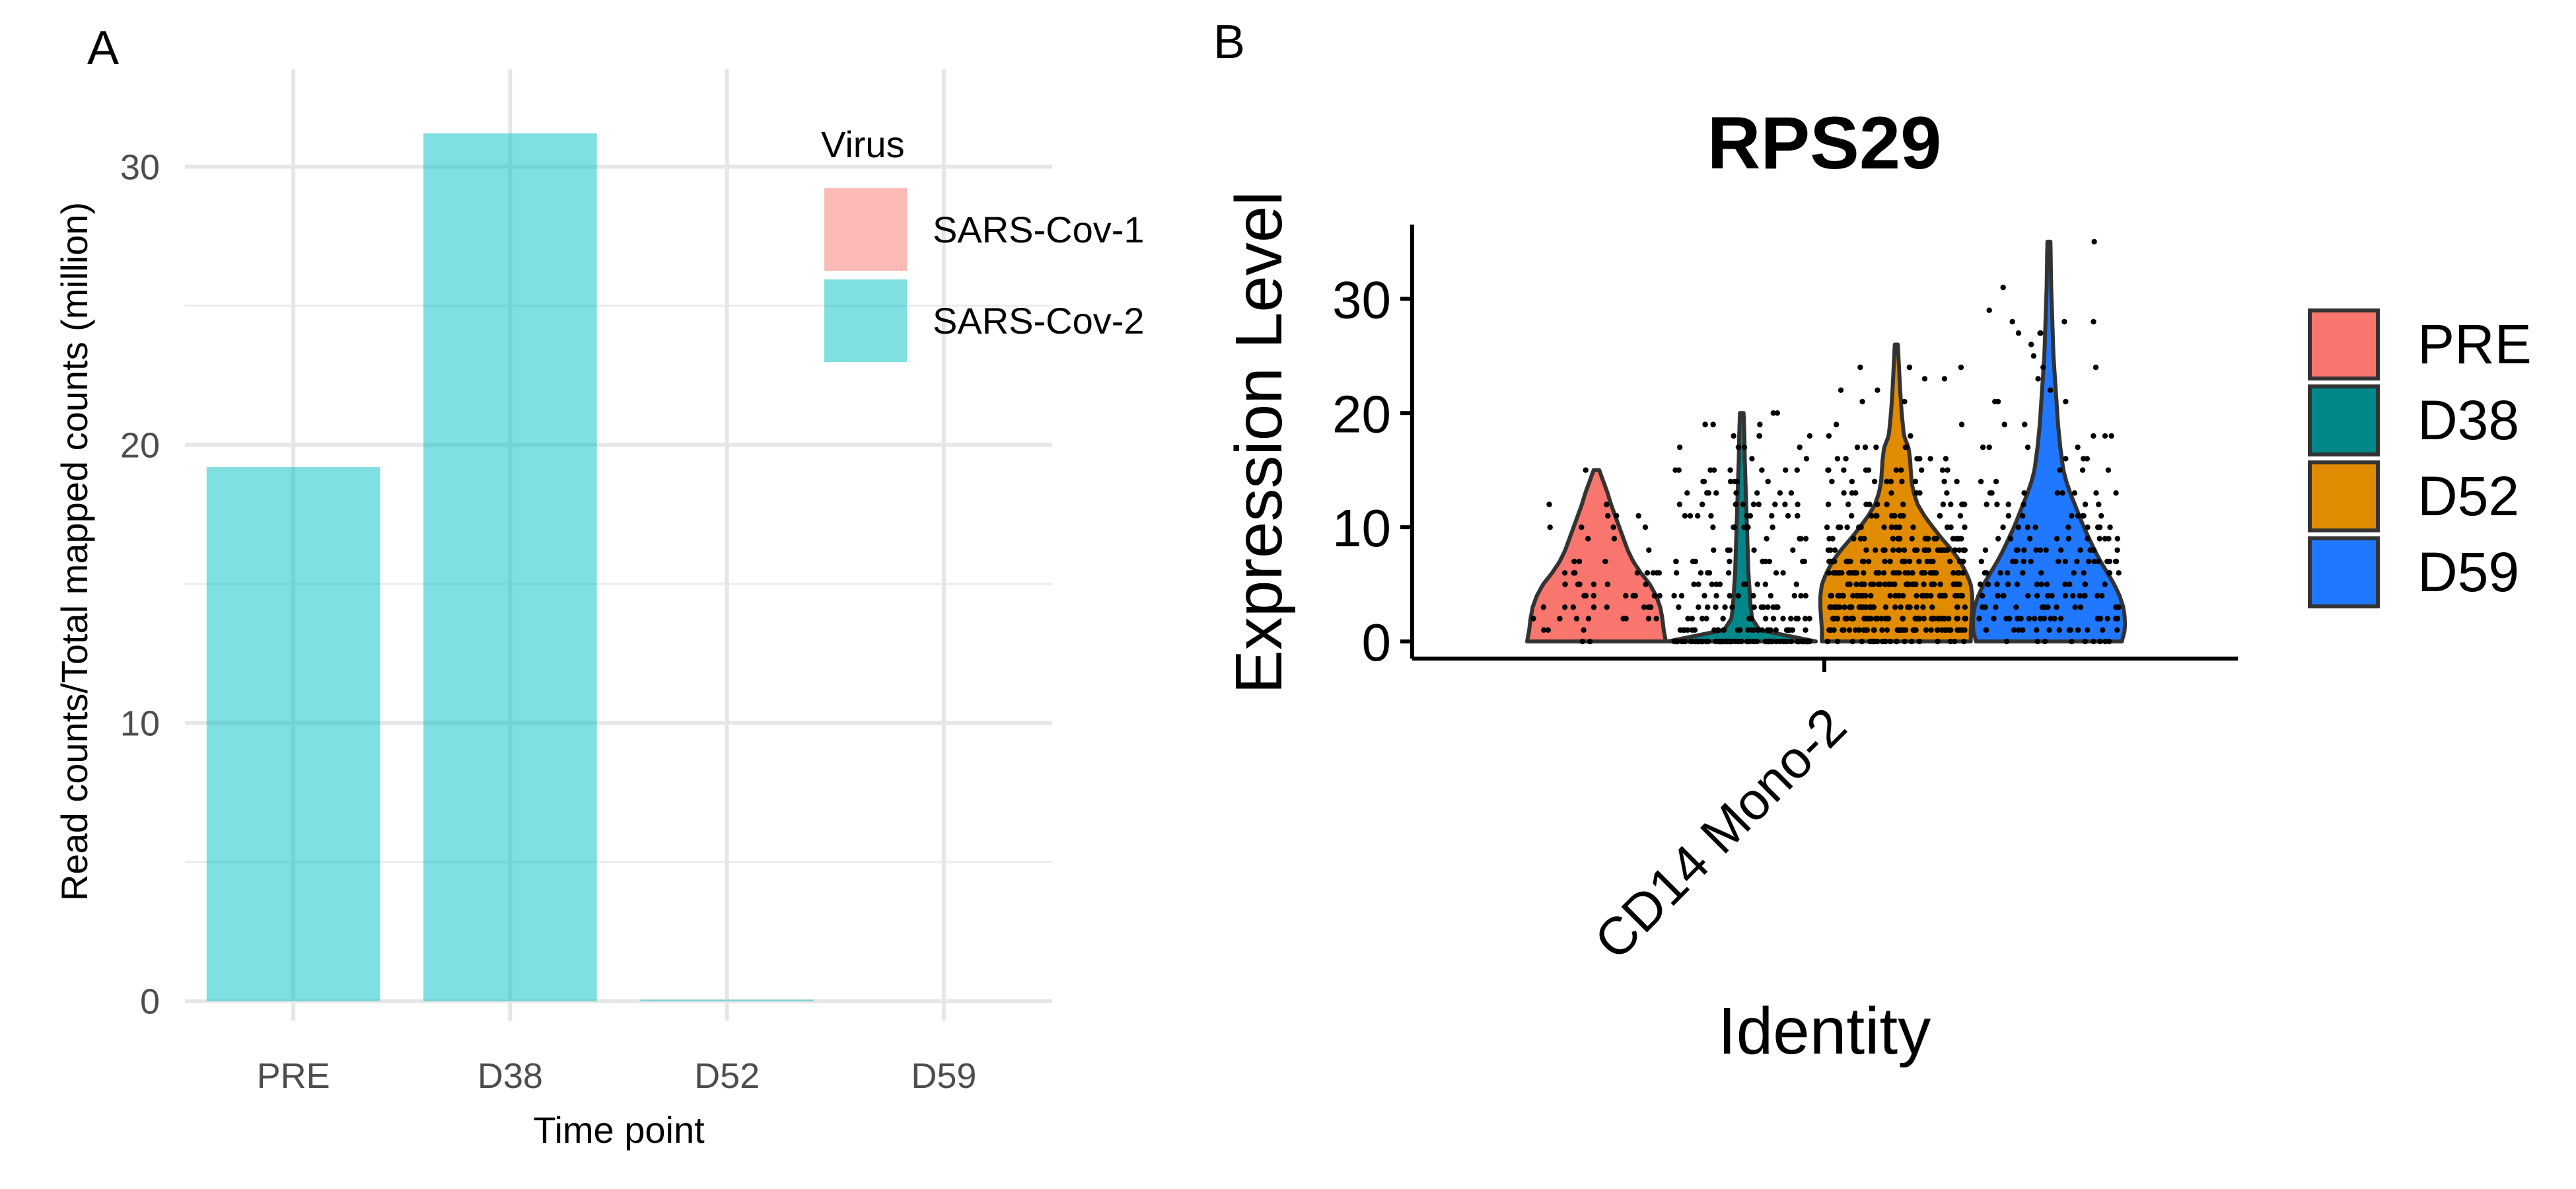 The height and width of the screenshot is (1189, 2576). Describe the element at coordinates (1229, 42) in the screenshot. I see `panel-b-label: B` at that location.